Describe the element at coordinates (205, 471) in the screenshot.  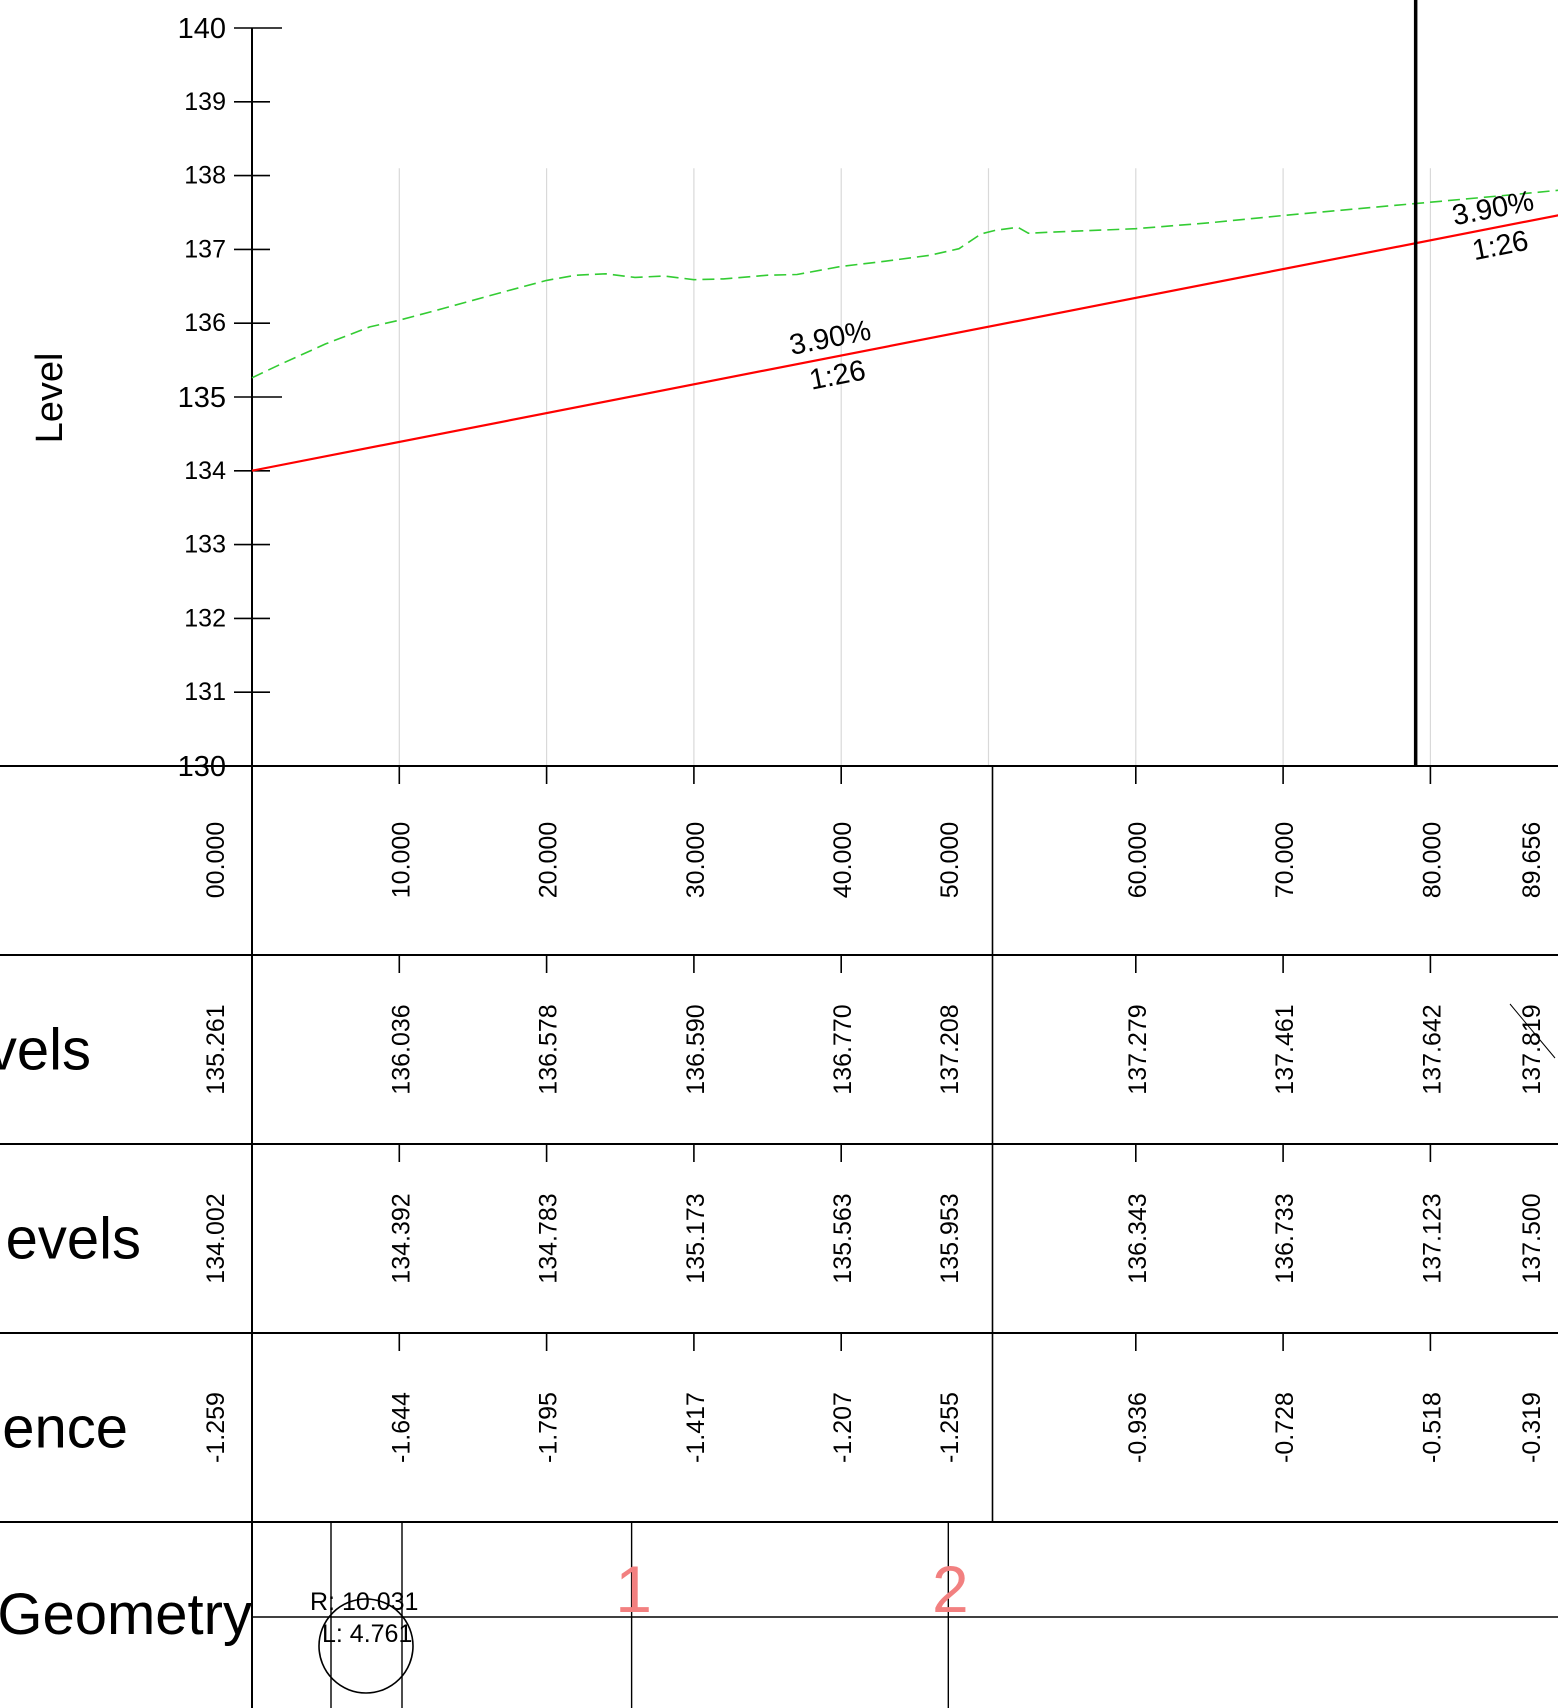
I see `level-tick-label: 134` at that location.